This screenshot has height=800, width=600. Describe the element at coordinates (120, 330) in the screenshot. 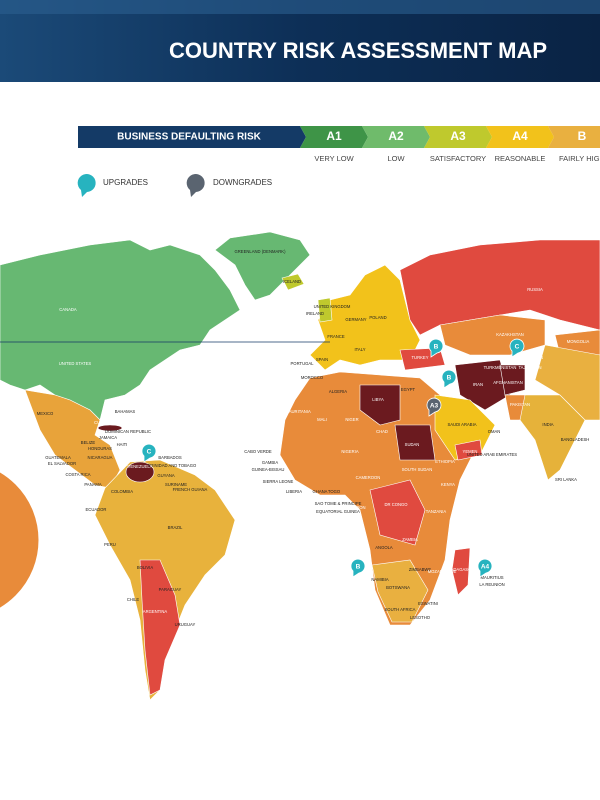

I see `north-america` at that location.